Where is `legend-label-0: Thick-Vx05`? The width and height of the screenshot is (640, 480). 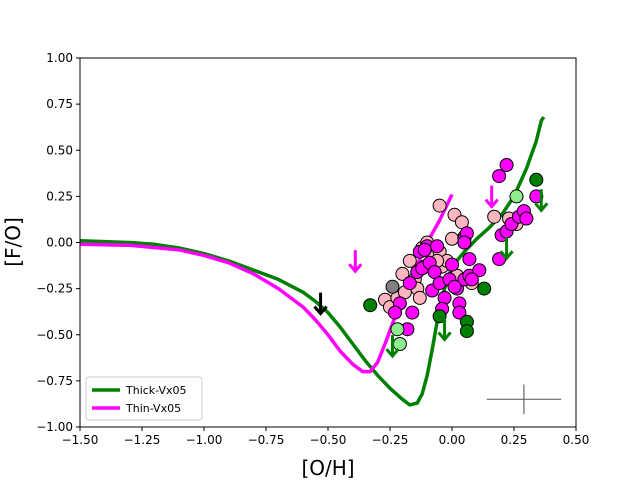
legend-label-0: Thick-Vx05 is located at coordinates (156, 390).